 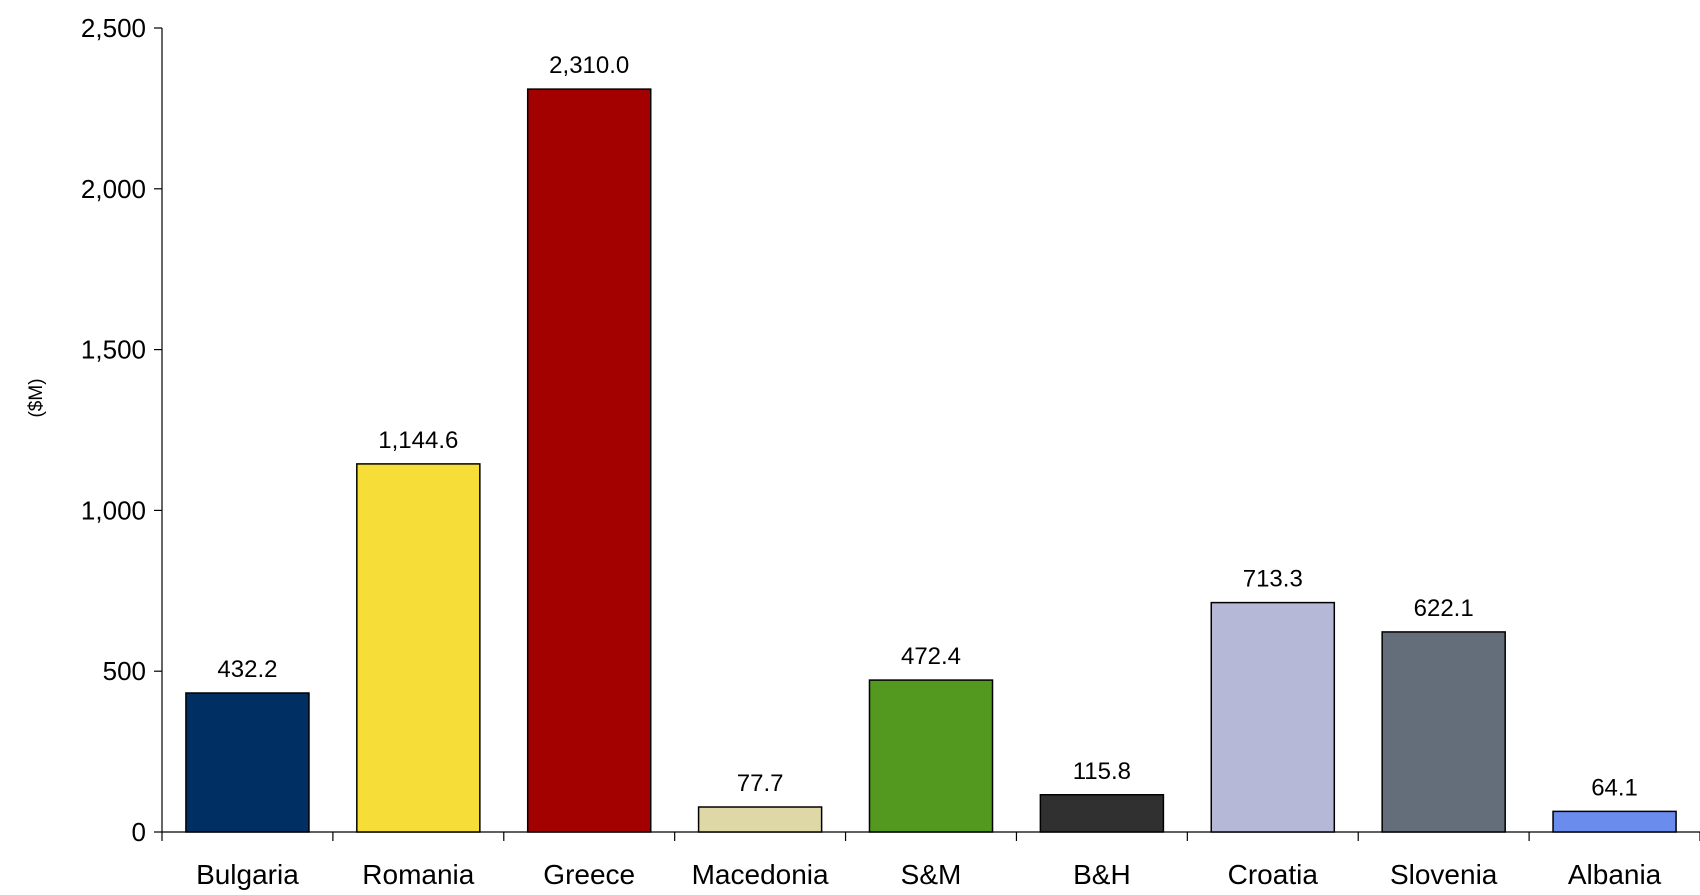 I want to click on data-label: 64.1, so click(x=1614, y=787).